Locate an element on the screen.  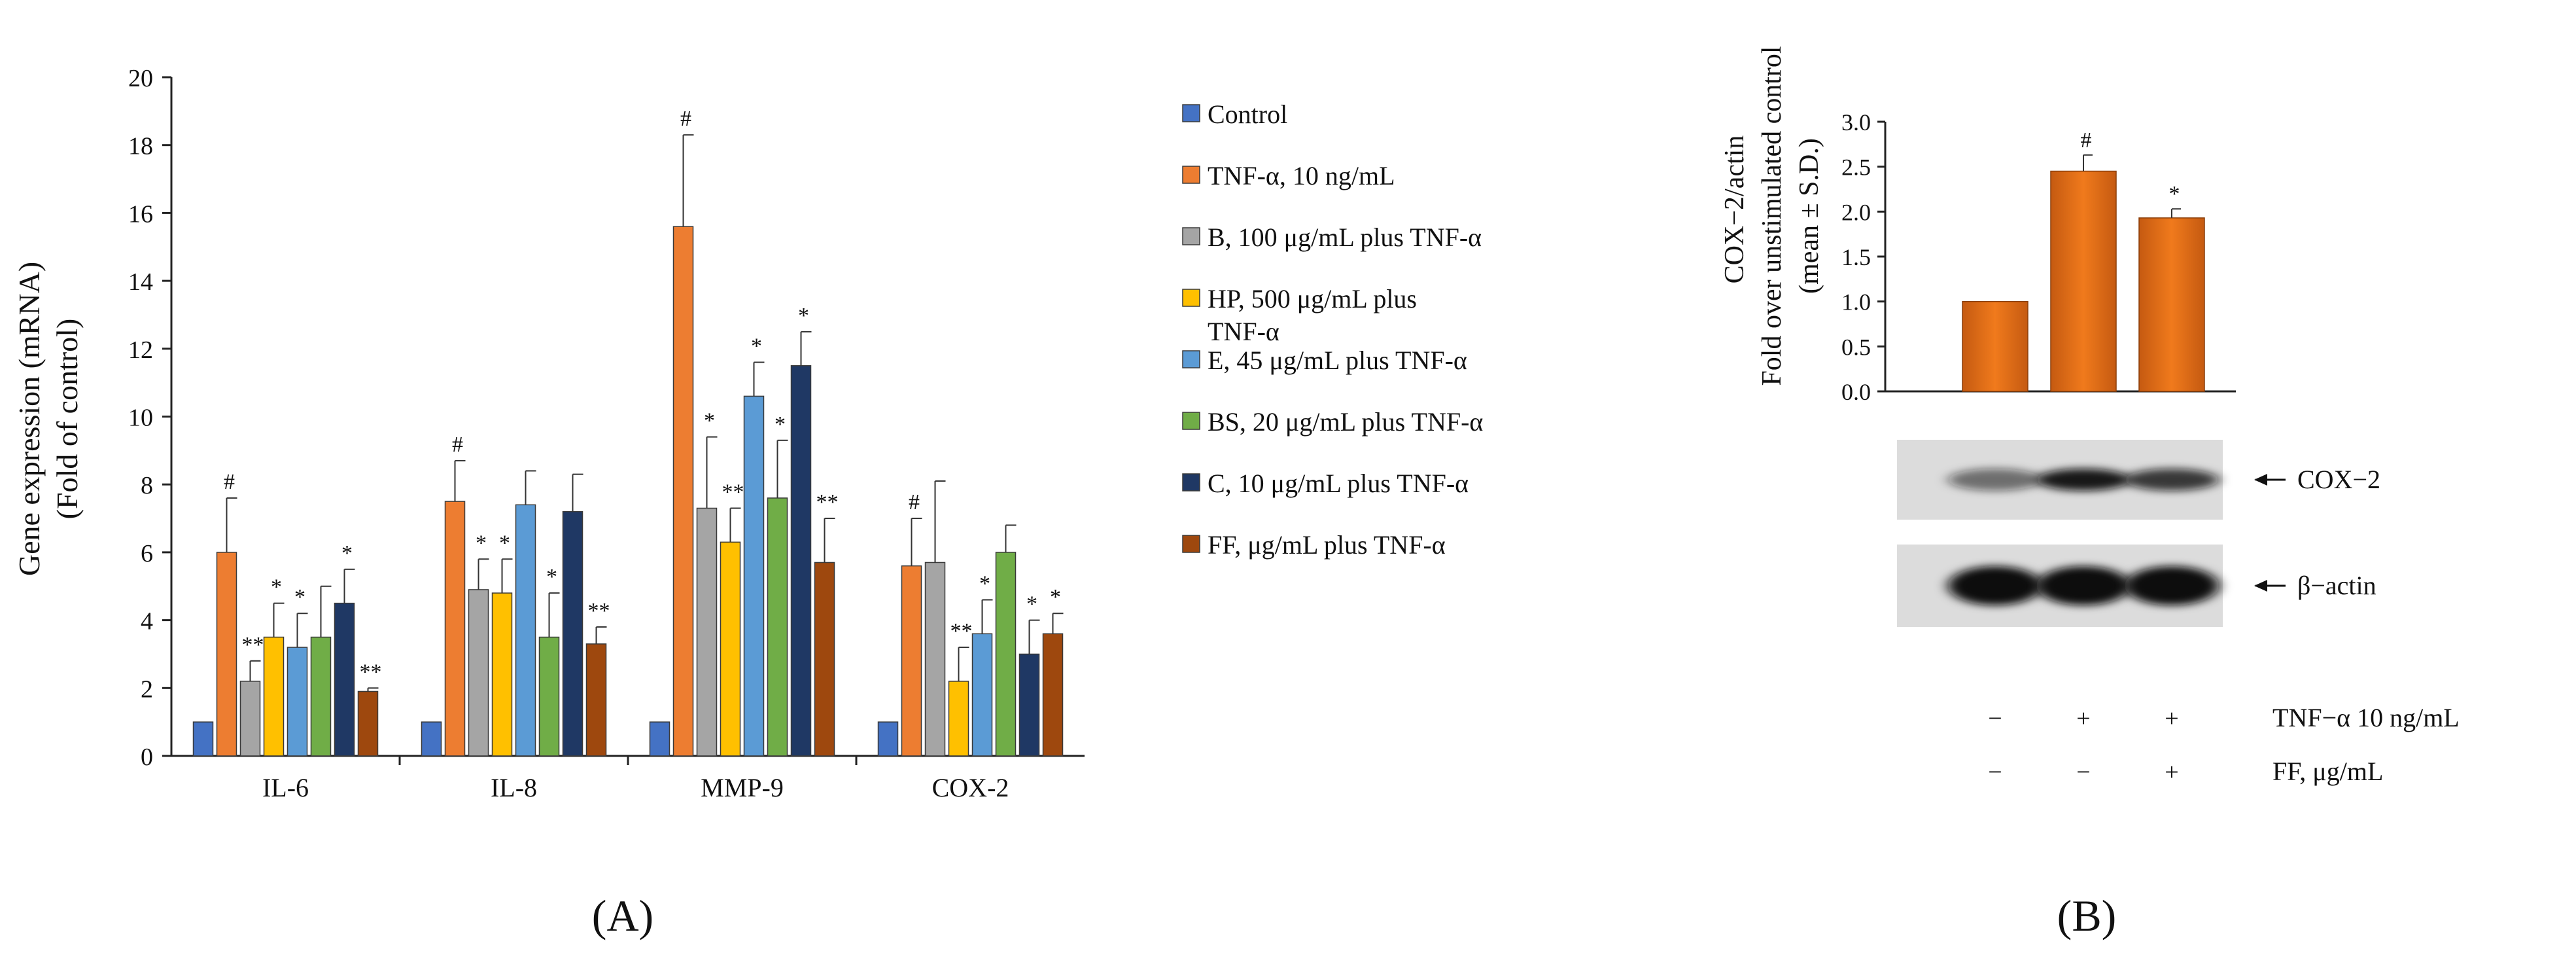
panel-a-y-ticks: 0 2 4 6 8 10 12 14 16 18 20 is located at coordinates (149, 418).